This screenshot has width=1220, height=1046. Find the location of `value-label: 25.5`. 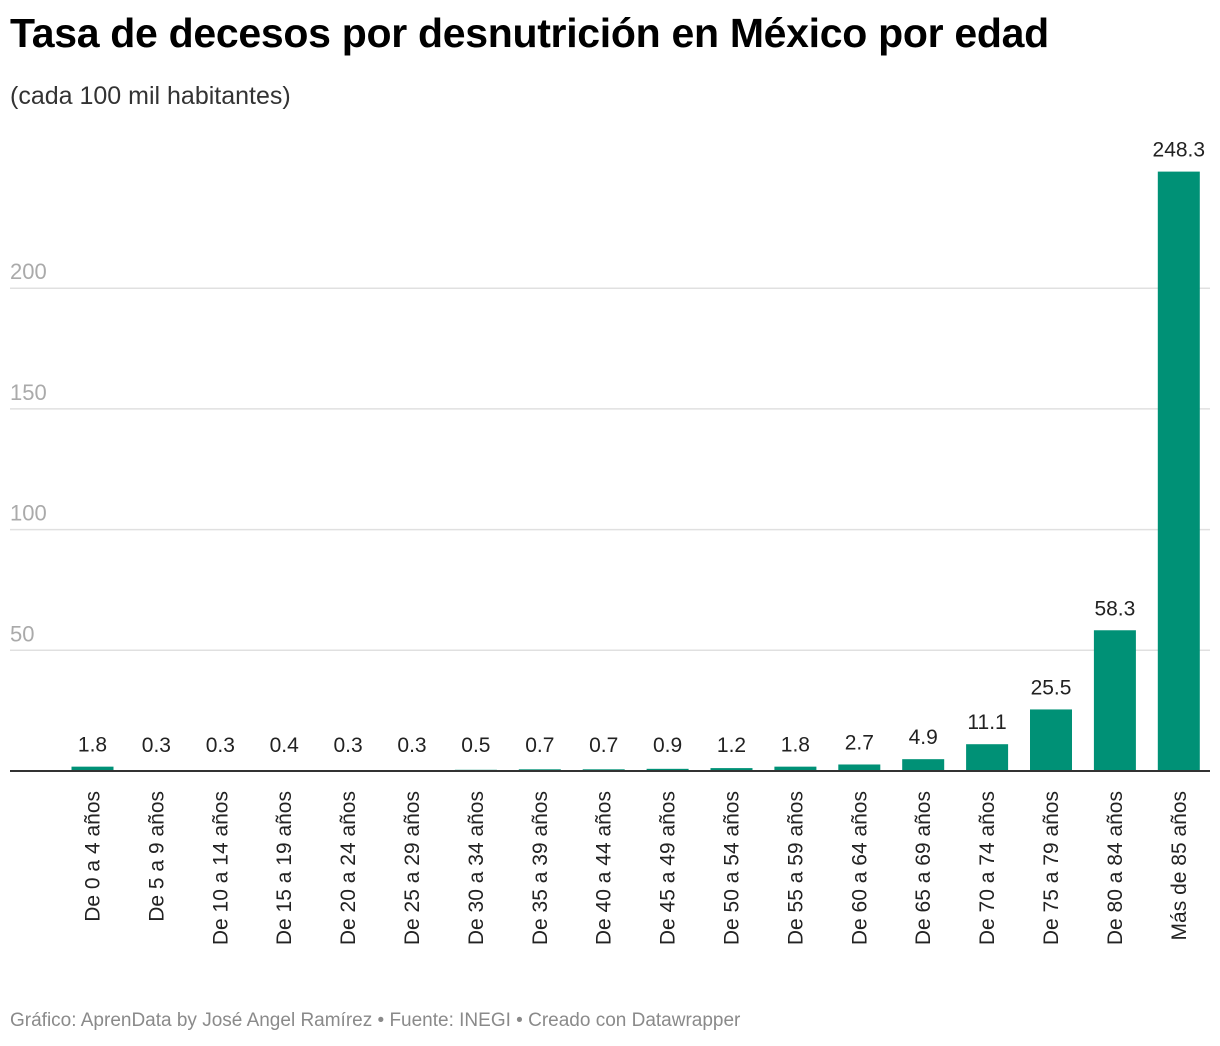

value-label: 25.5 is located at coordinates (1051, 687).